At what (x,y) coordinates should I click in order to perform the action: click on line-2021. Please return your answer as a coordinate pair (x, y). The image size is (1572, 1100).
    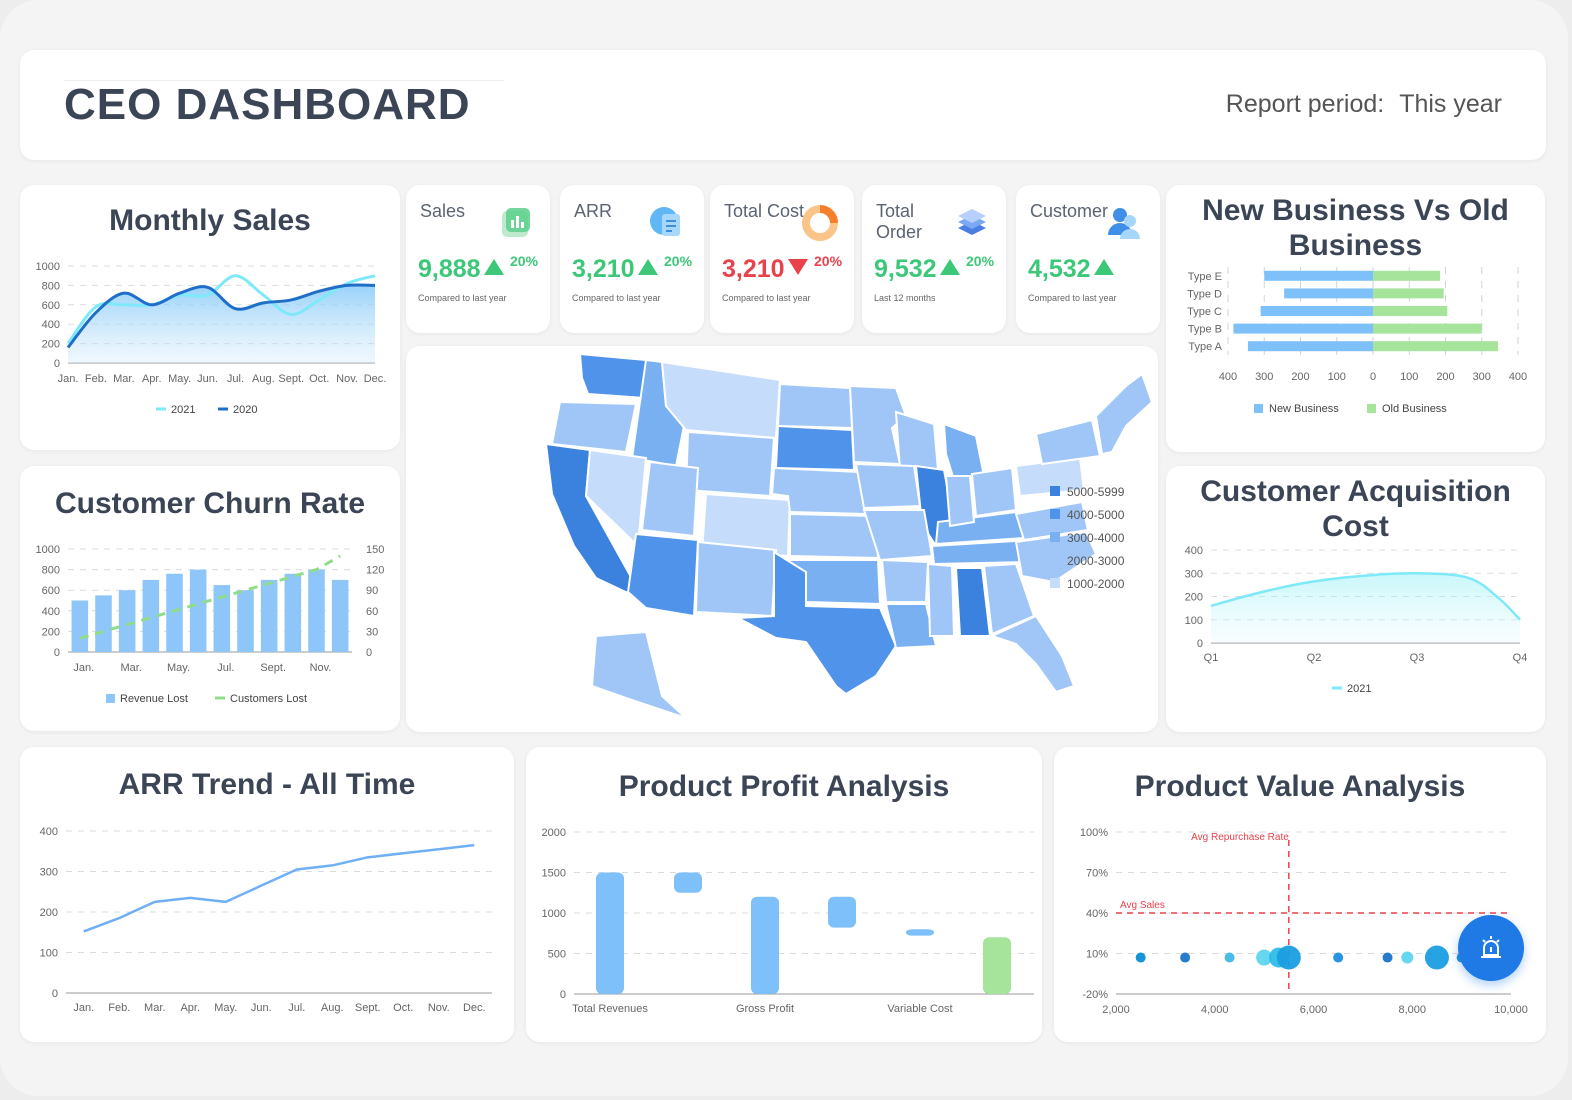
    Looking at the image, I should click on (221, 309).